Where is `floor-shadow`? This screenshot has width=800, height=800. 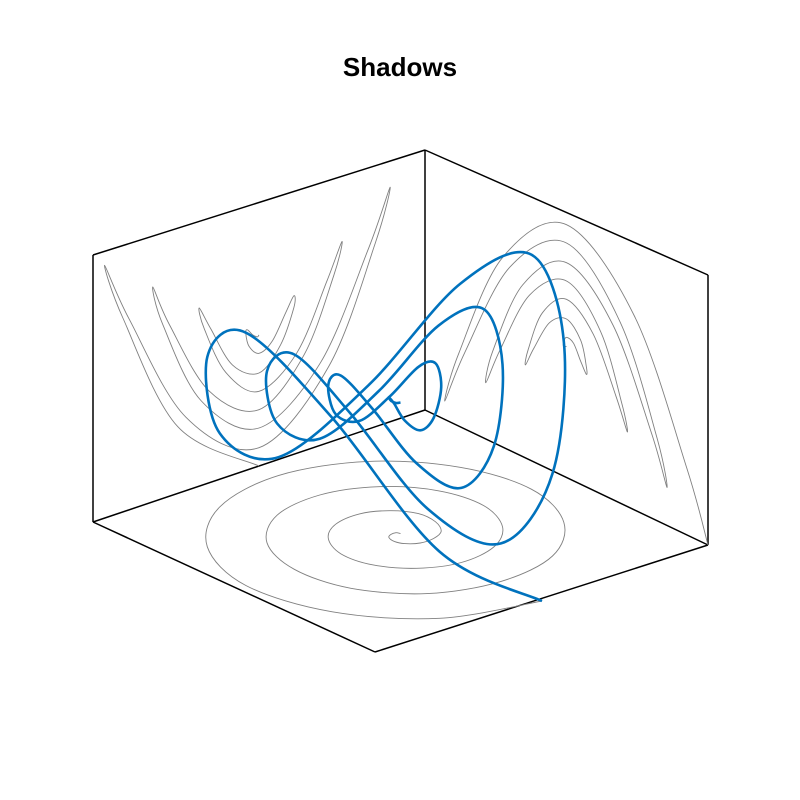
floor-shadow is located at coordinates (385, 540).